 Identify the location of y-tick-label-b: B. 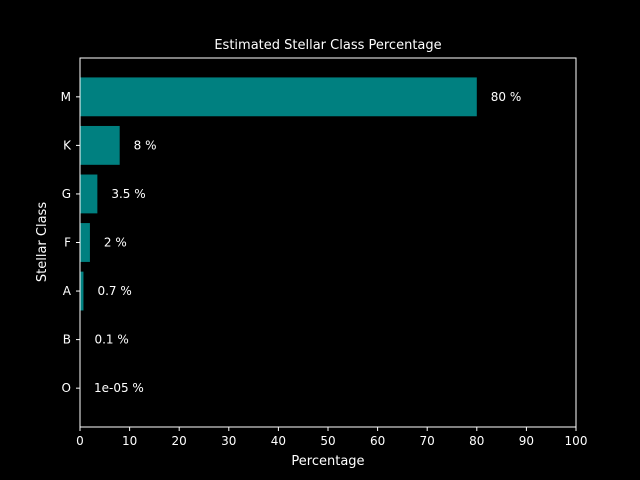
(67, 340).